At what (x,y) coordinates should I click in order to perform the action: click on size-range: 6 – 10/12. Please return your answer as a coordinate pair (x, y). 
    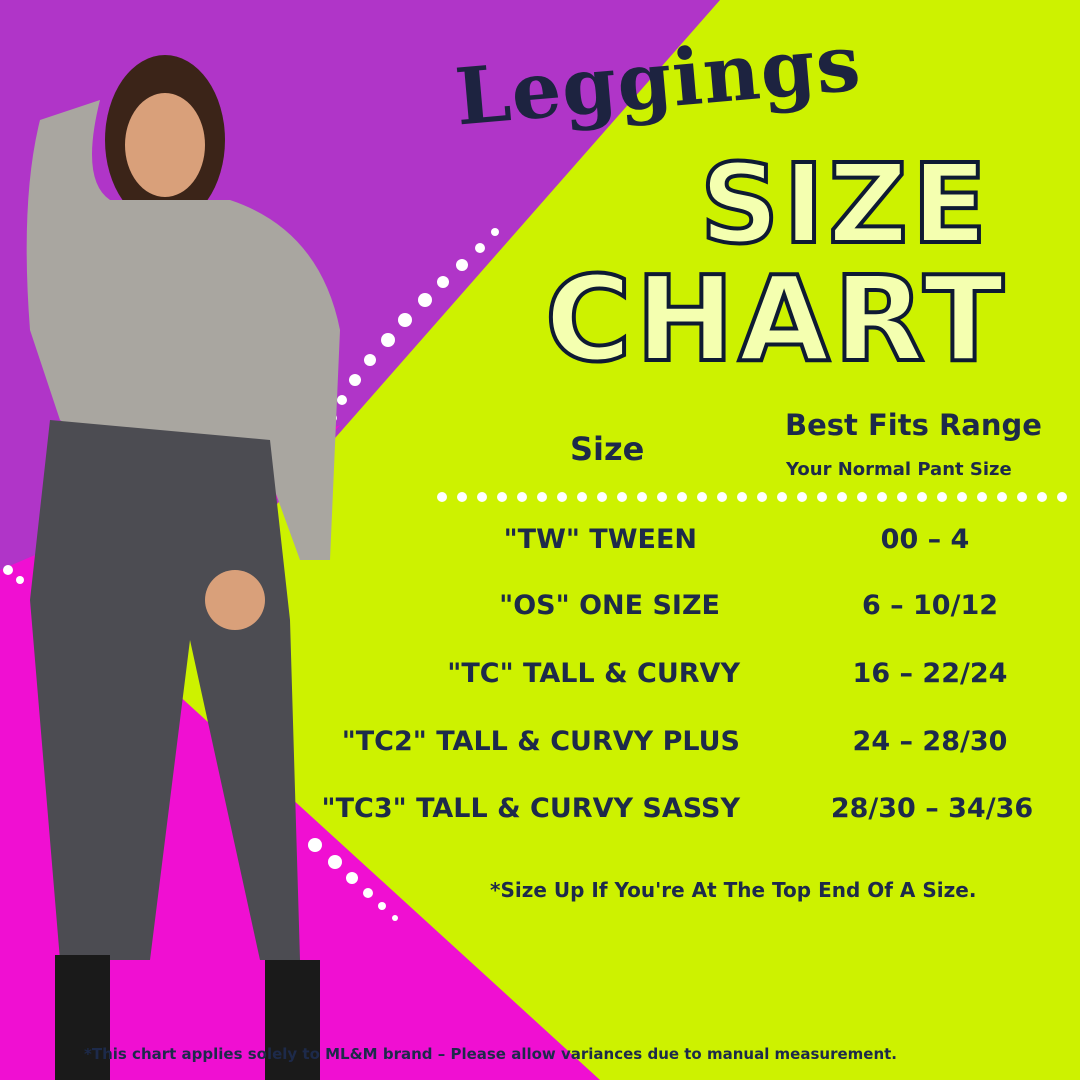
    Looking at the image, I should click on (930, 605).